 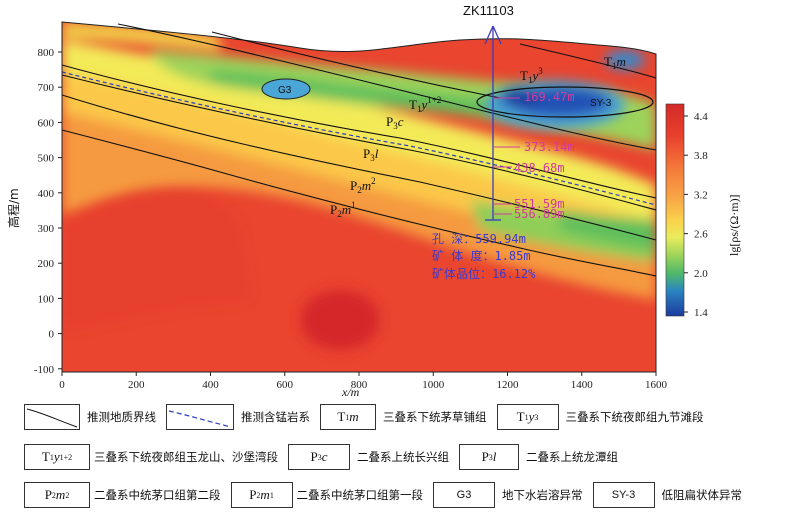 What do you see at coordinates (615, 62) in the screenshot?
I see `svg-text: T1m` at bounding box center [615, 62].